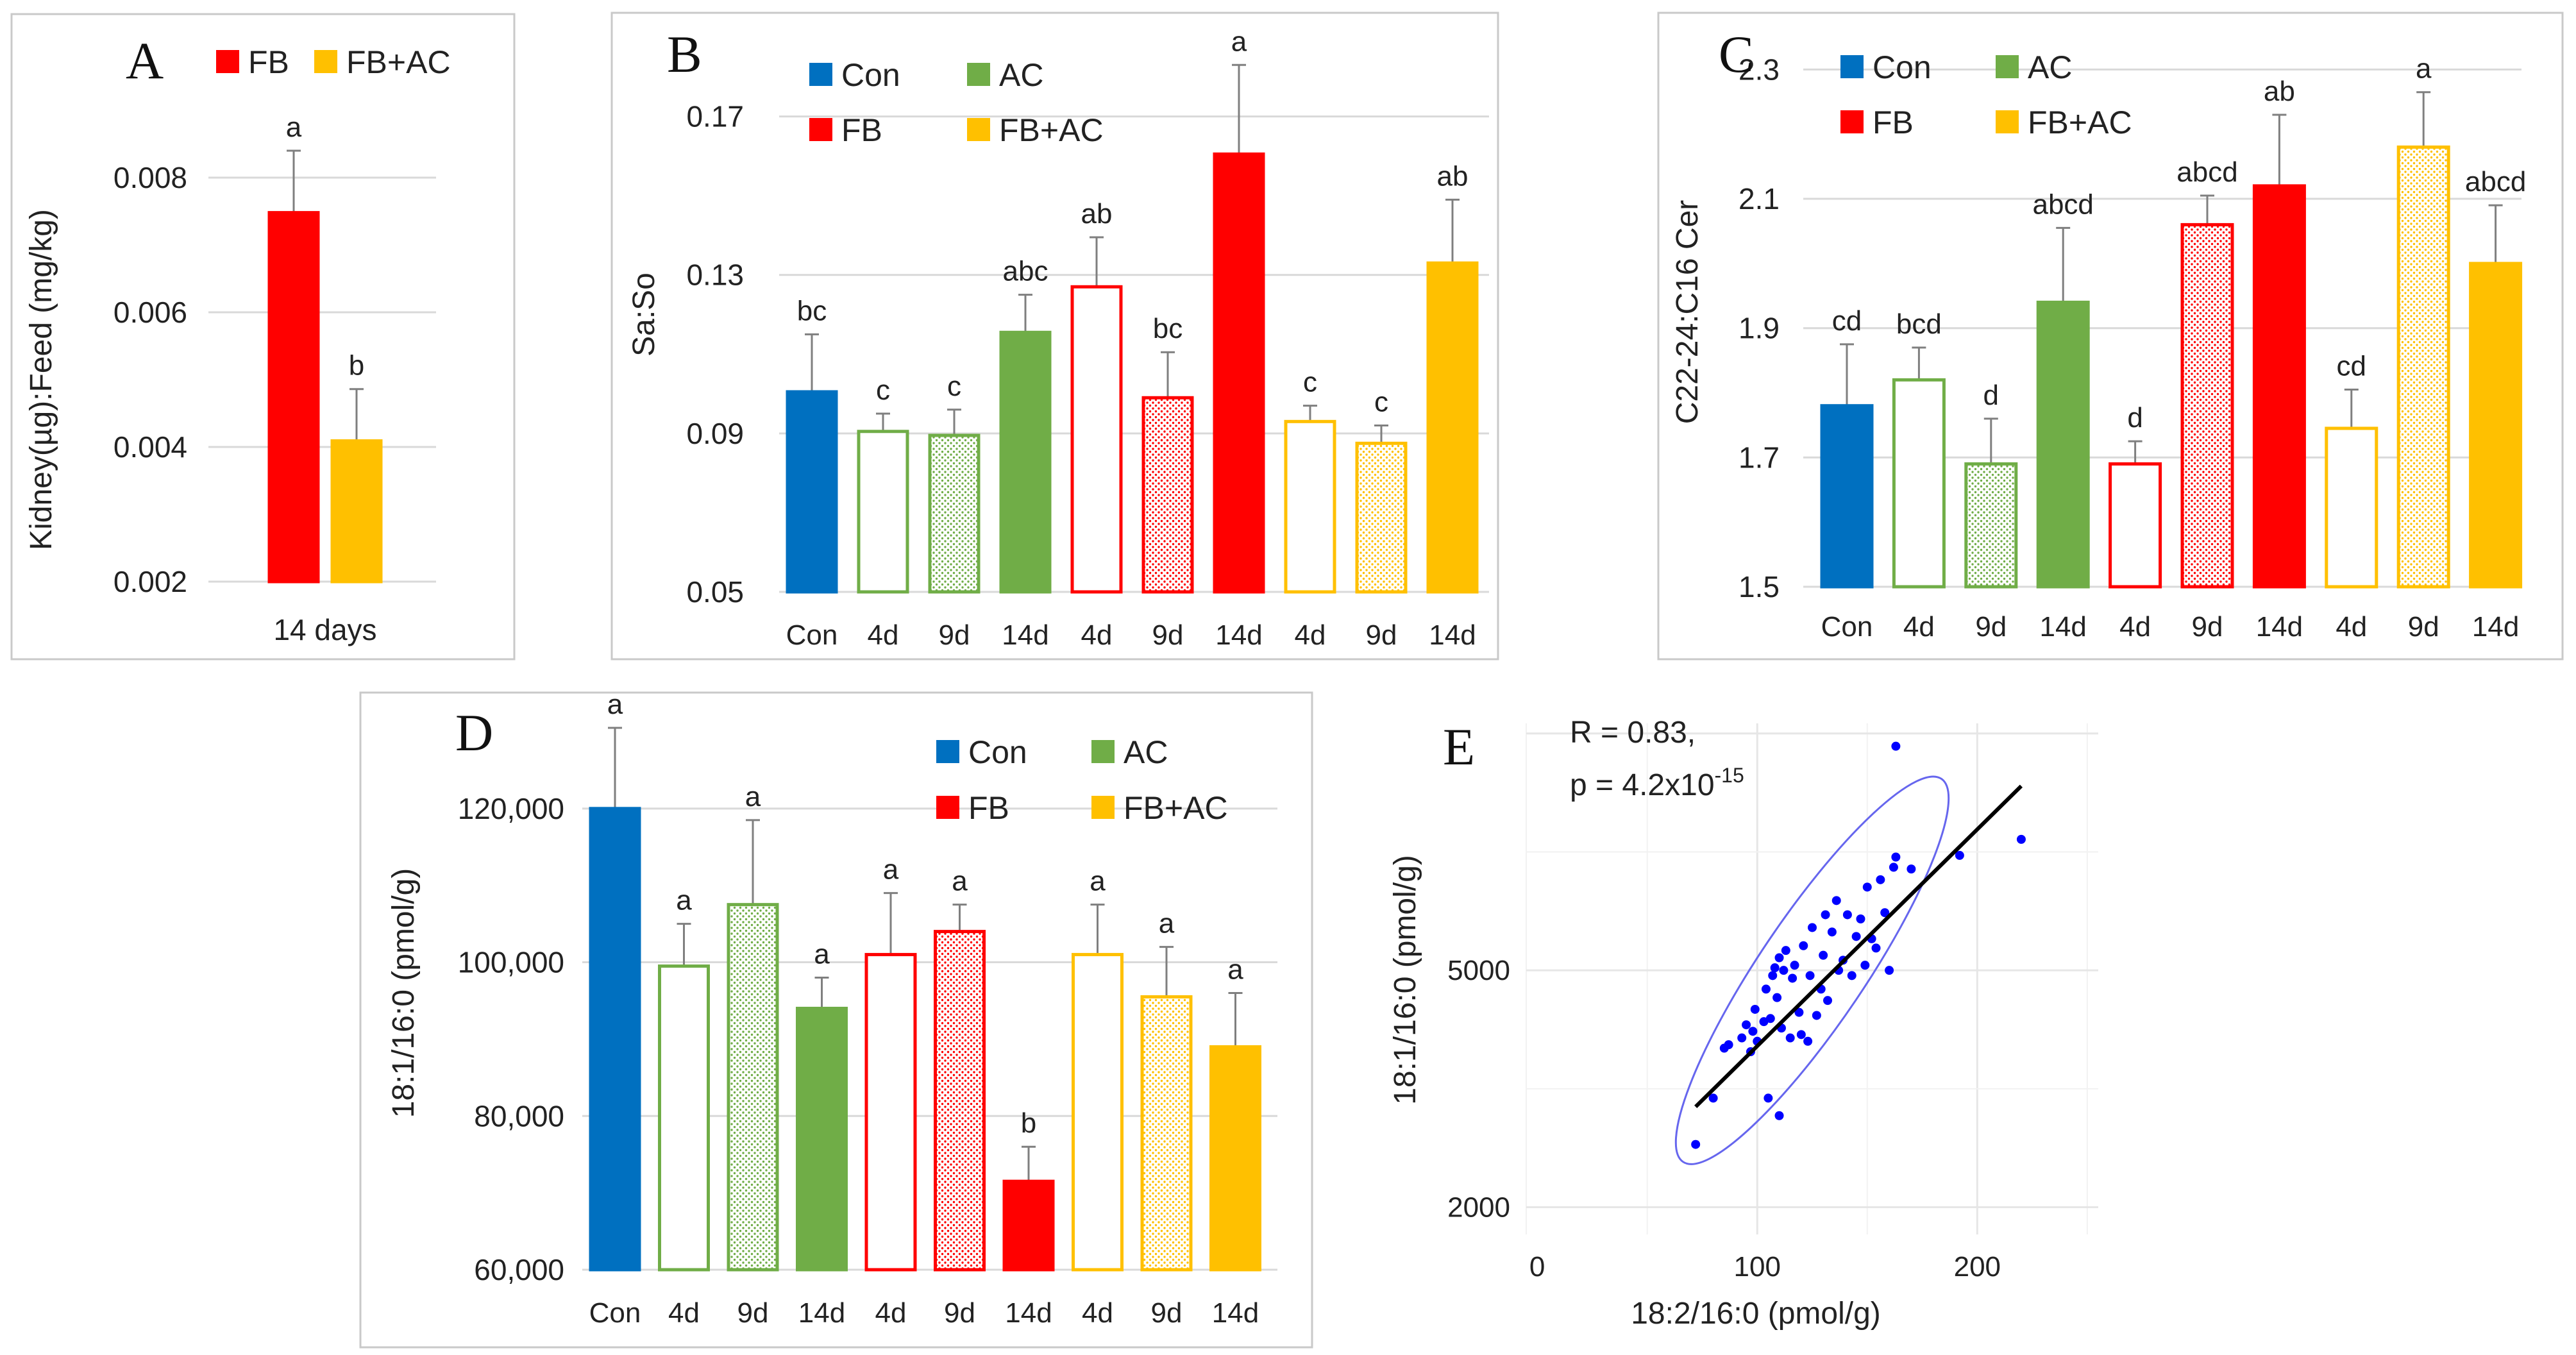 The height and width of the screenshot is (1355, 2576). Describe the element at coordinates (2007, 66) in the screenshot. I see `panel-c-legend-swatch-ac` at that location.